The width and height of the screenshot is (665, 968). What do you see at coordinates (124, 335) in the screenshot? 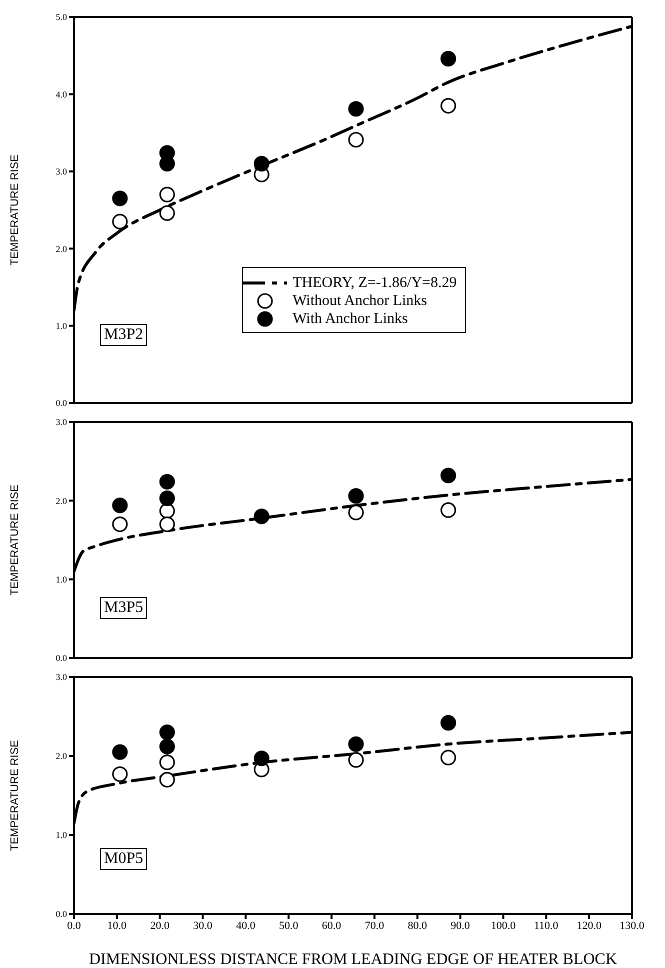
I see `annotation: M3P2` at bounding box center [124, 335].